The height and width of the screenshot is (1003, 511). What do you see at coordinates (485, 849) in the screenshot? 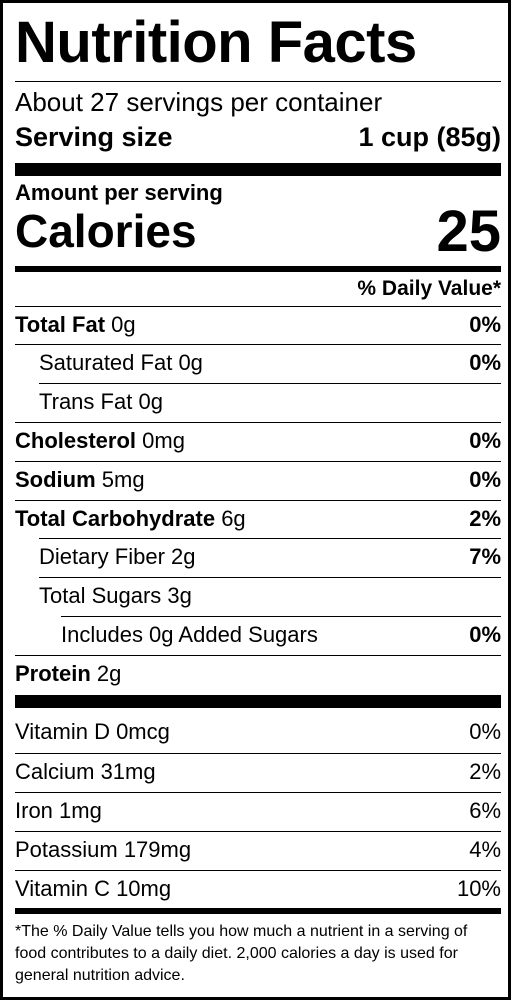
I see `vitamin-dv: 4%` at bounding box center [485, 849].